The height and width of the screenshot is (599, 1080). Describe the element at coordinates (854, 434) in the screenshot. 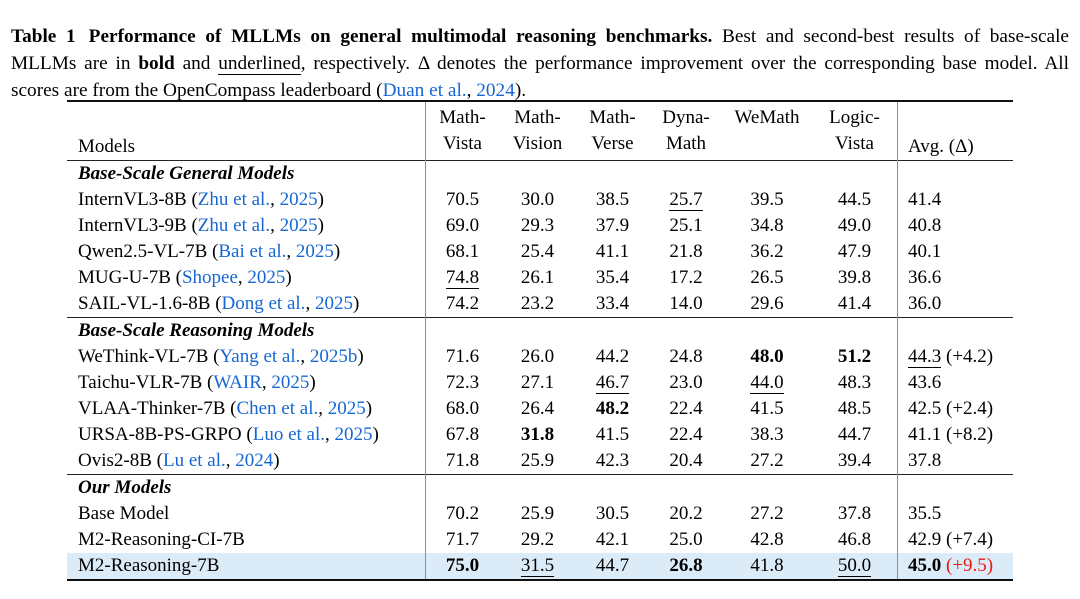

I see `score-value: 44.7` at that location.